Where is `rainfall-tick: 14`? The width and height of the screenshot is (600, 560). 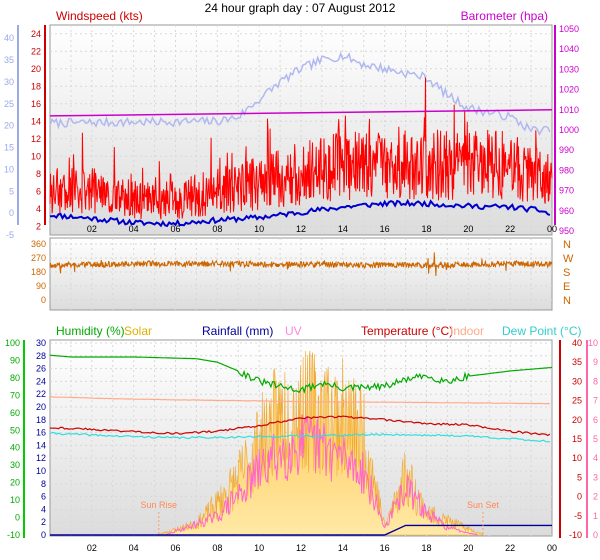 rainfall-tick: 14 is located at coordinates (41, 445).